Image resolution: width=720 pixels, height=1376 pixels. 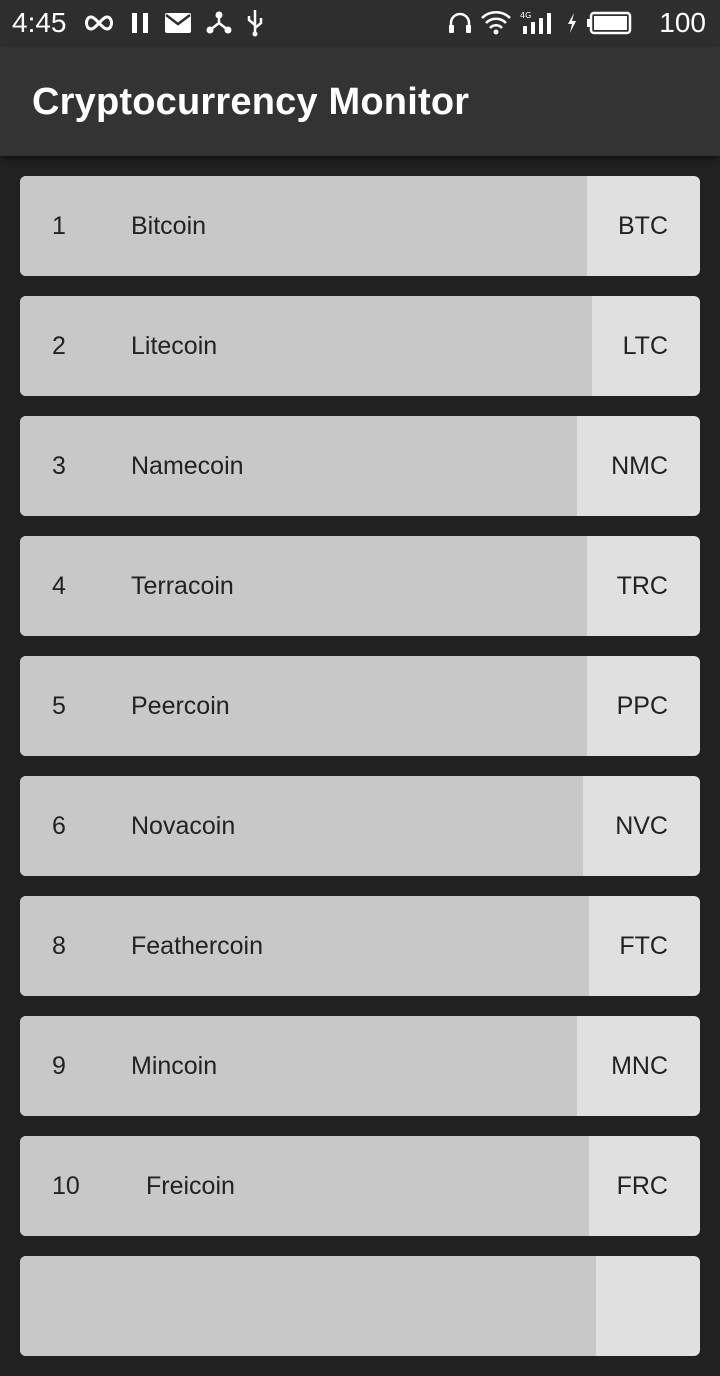 I want to click on coin-name: Freicoin, so click(x=190, y=1186).